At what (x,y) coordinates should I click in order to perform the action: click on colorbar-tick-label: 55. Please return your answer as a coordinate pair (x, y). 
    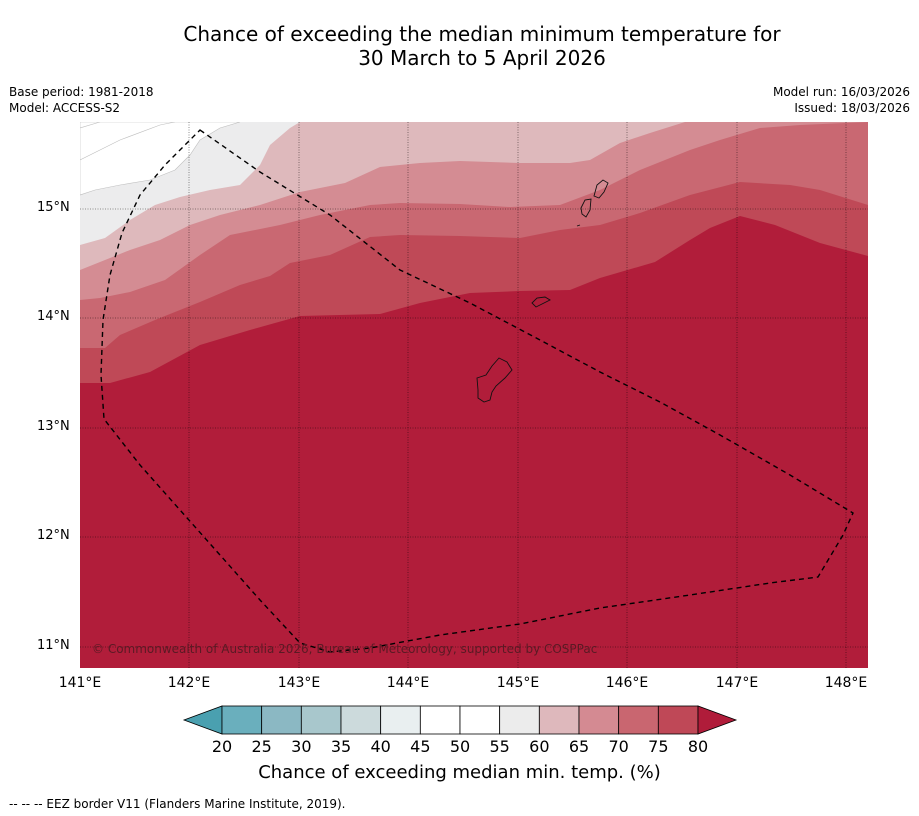
    Looking at the image, I should click on (499, 746).